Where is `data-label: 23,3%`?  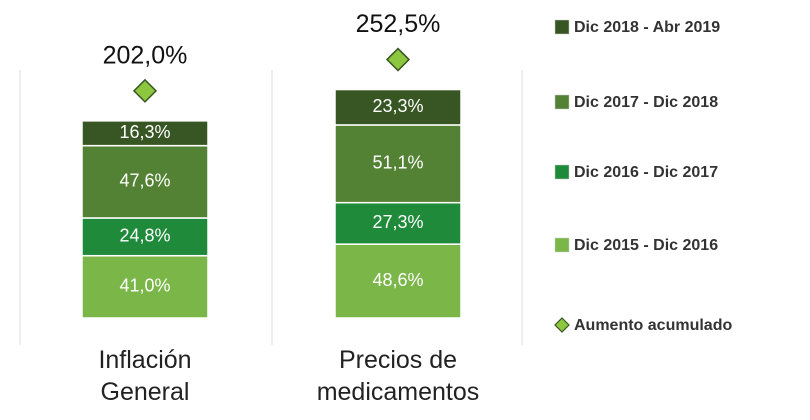
data-label: 23,3% is located at coordinates (397, 106).